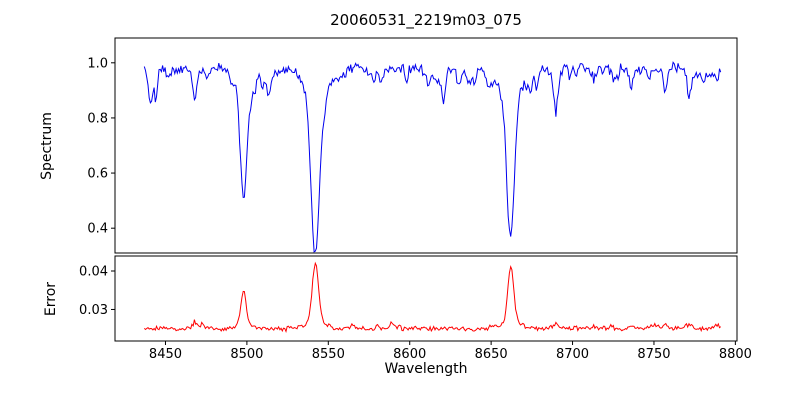  What do you see at coordinates (93, 310) in the screenshot?
I see `error-y-tick-label: 0.03` at bounding box center [93, 310].